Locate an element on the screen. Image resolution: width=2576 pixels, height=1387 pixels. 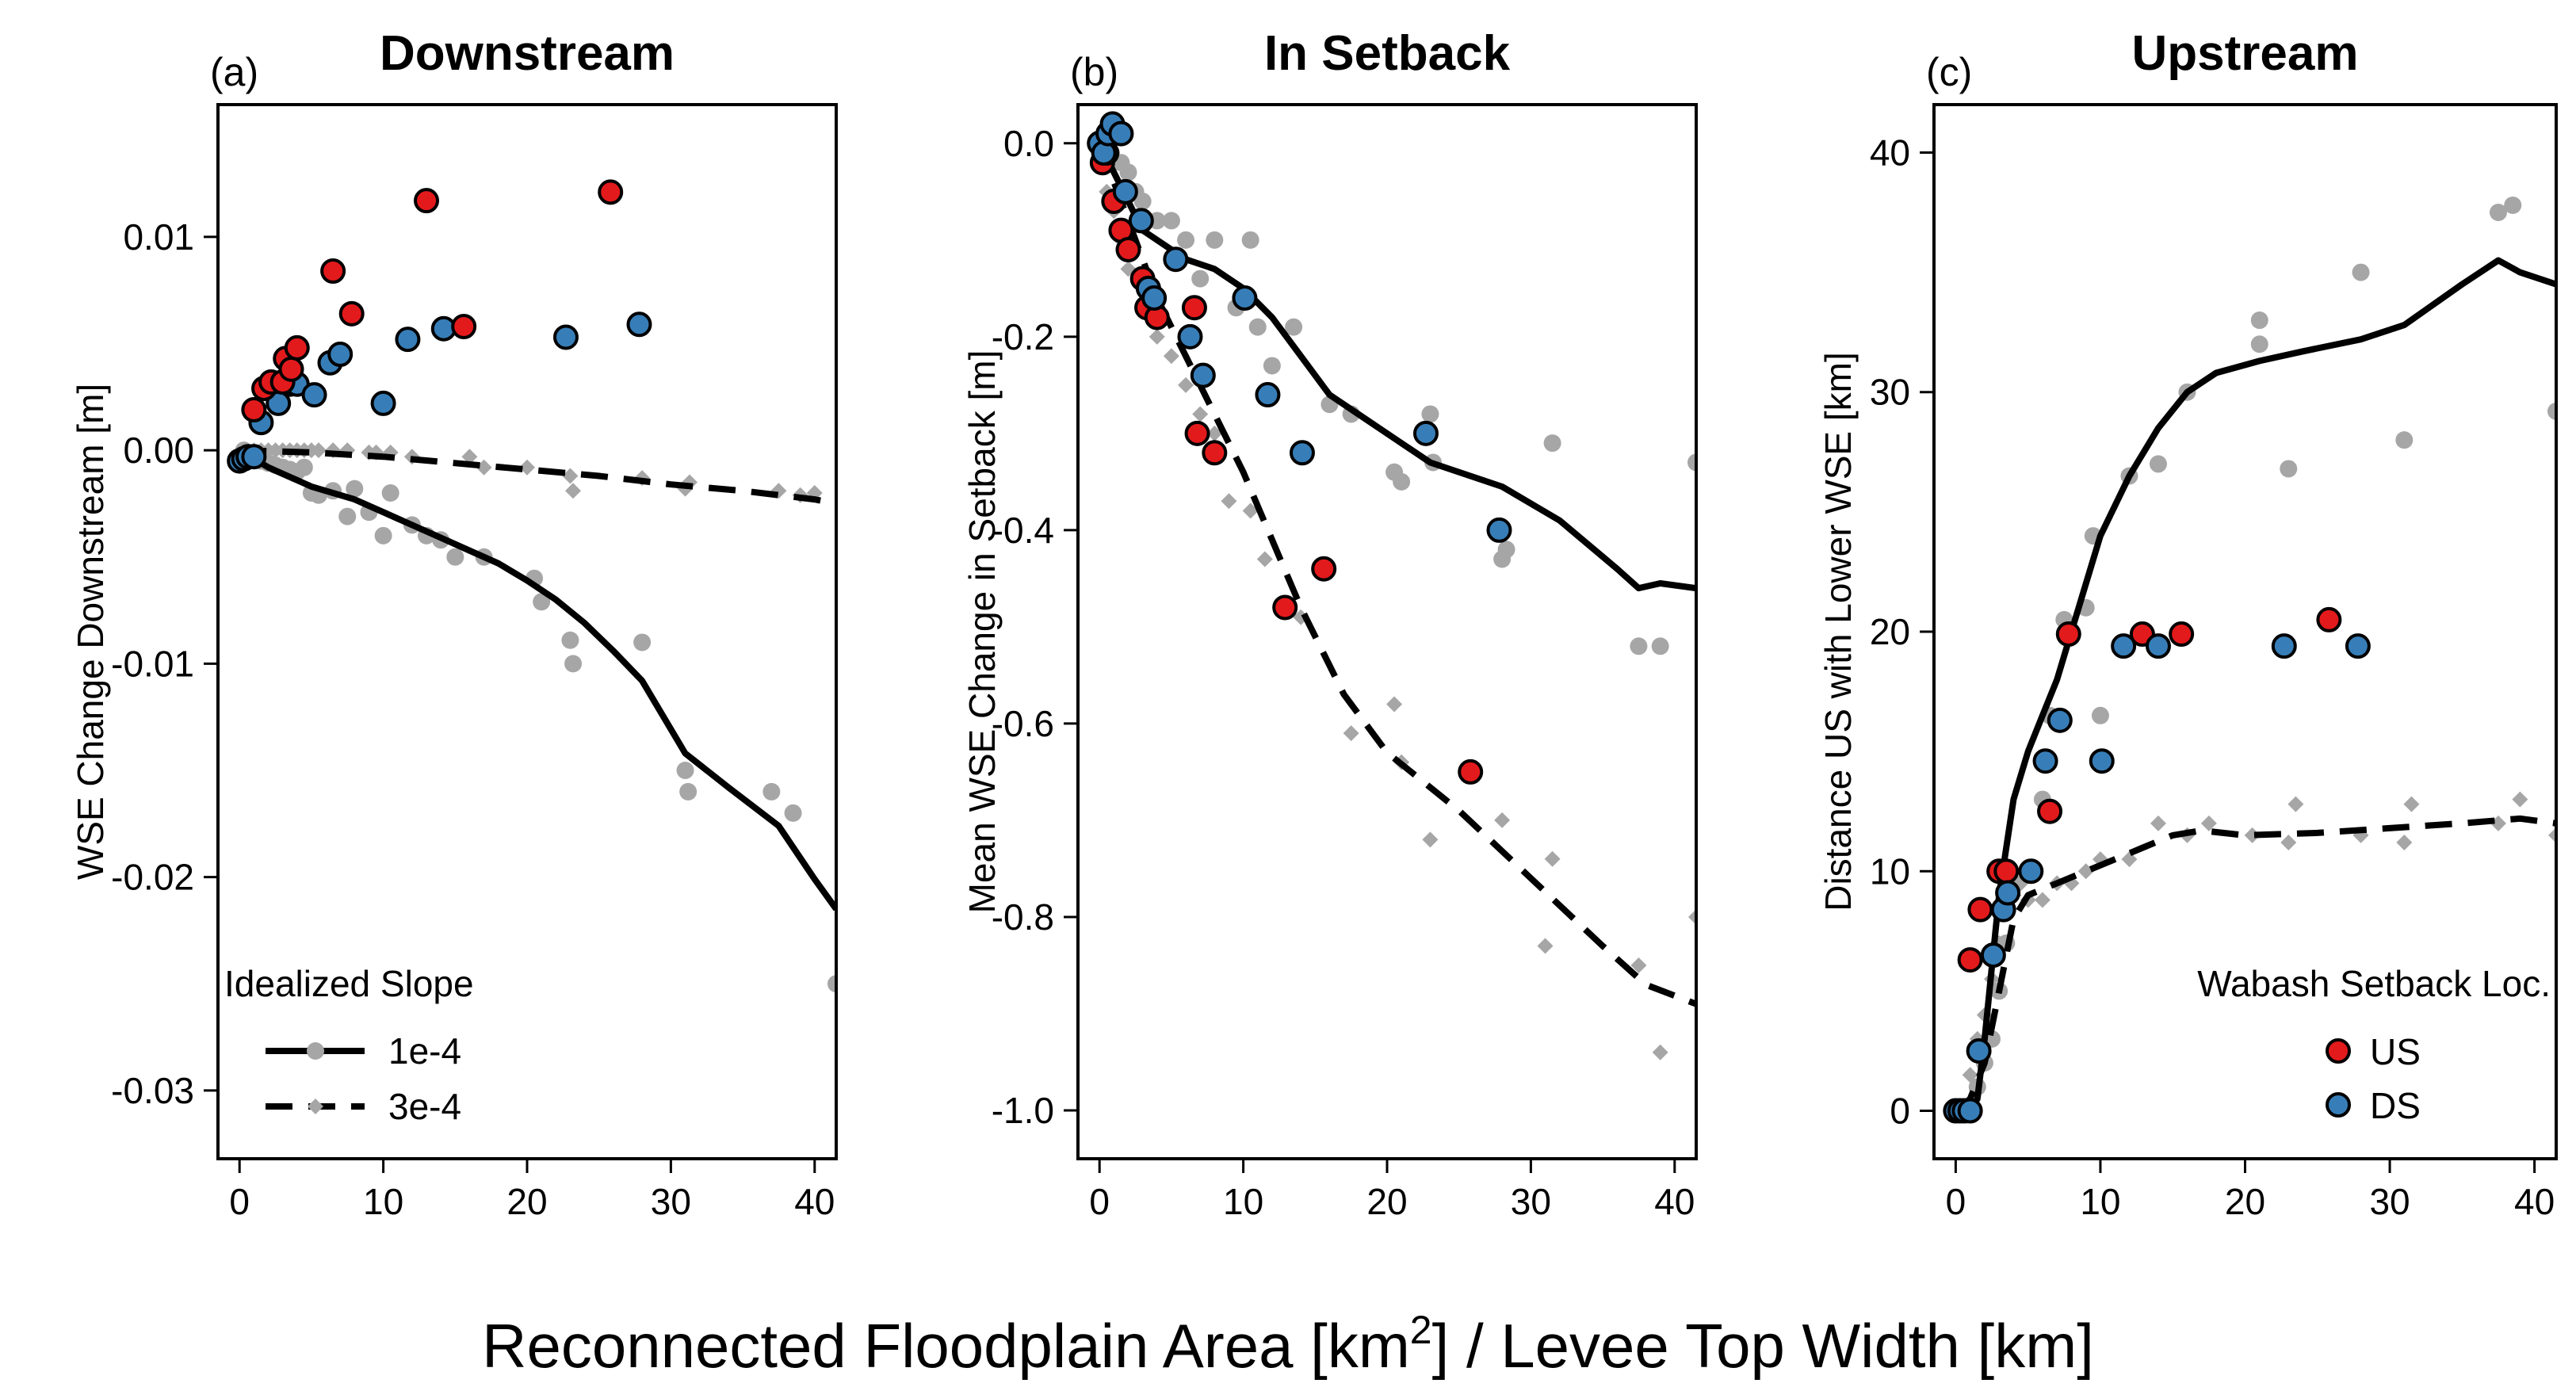
y-tick-label: -0.8 is located at coordinates (1023, 917).